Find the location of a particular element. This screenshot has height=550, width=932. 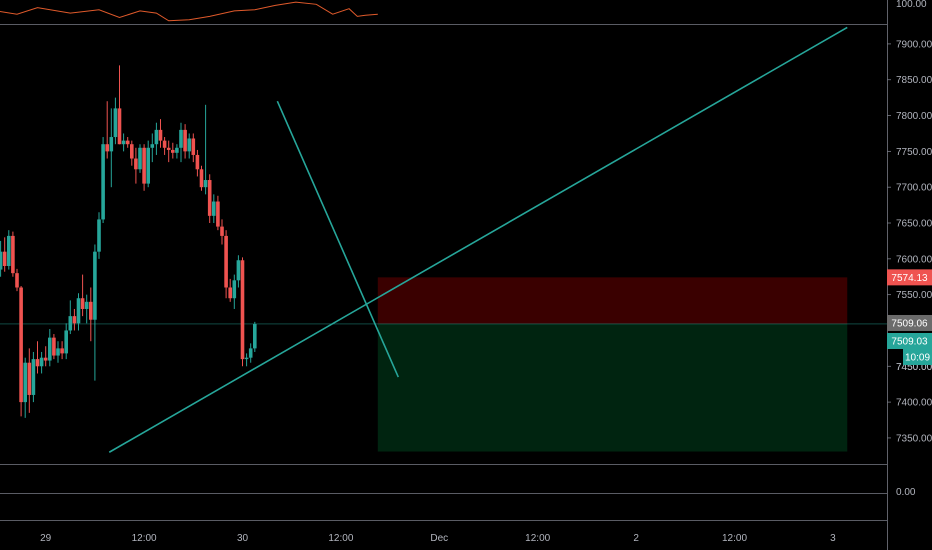

oscillator-panel is located at coordinates (189, 11).